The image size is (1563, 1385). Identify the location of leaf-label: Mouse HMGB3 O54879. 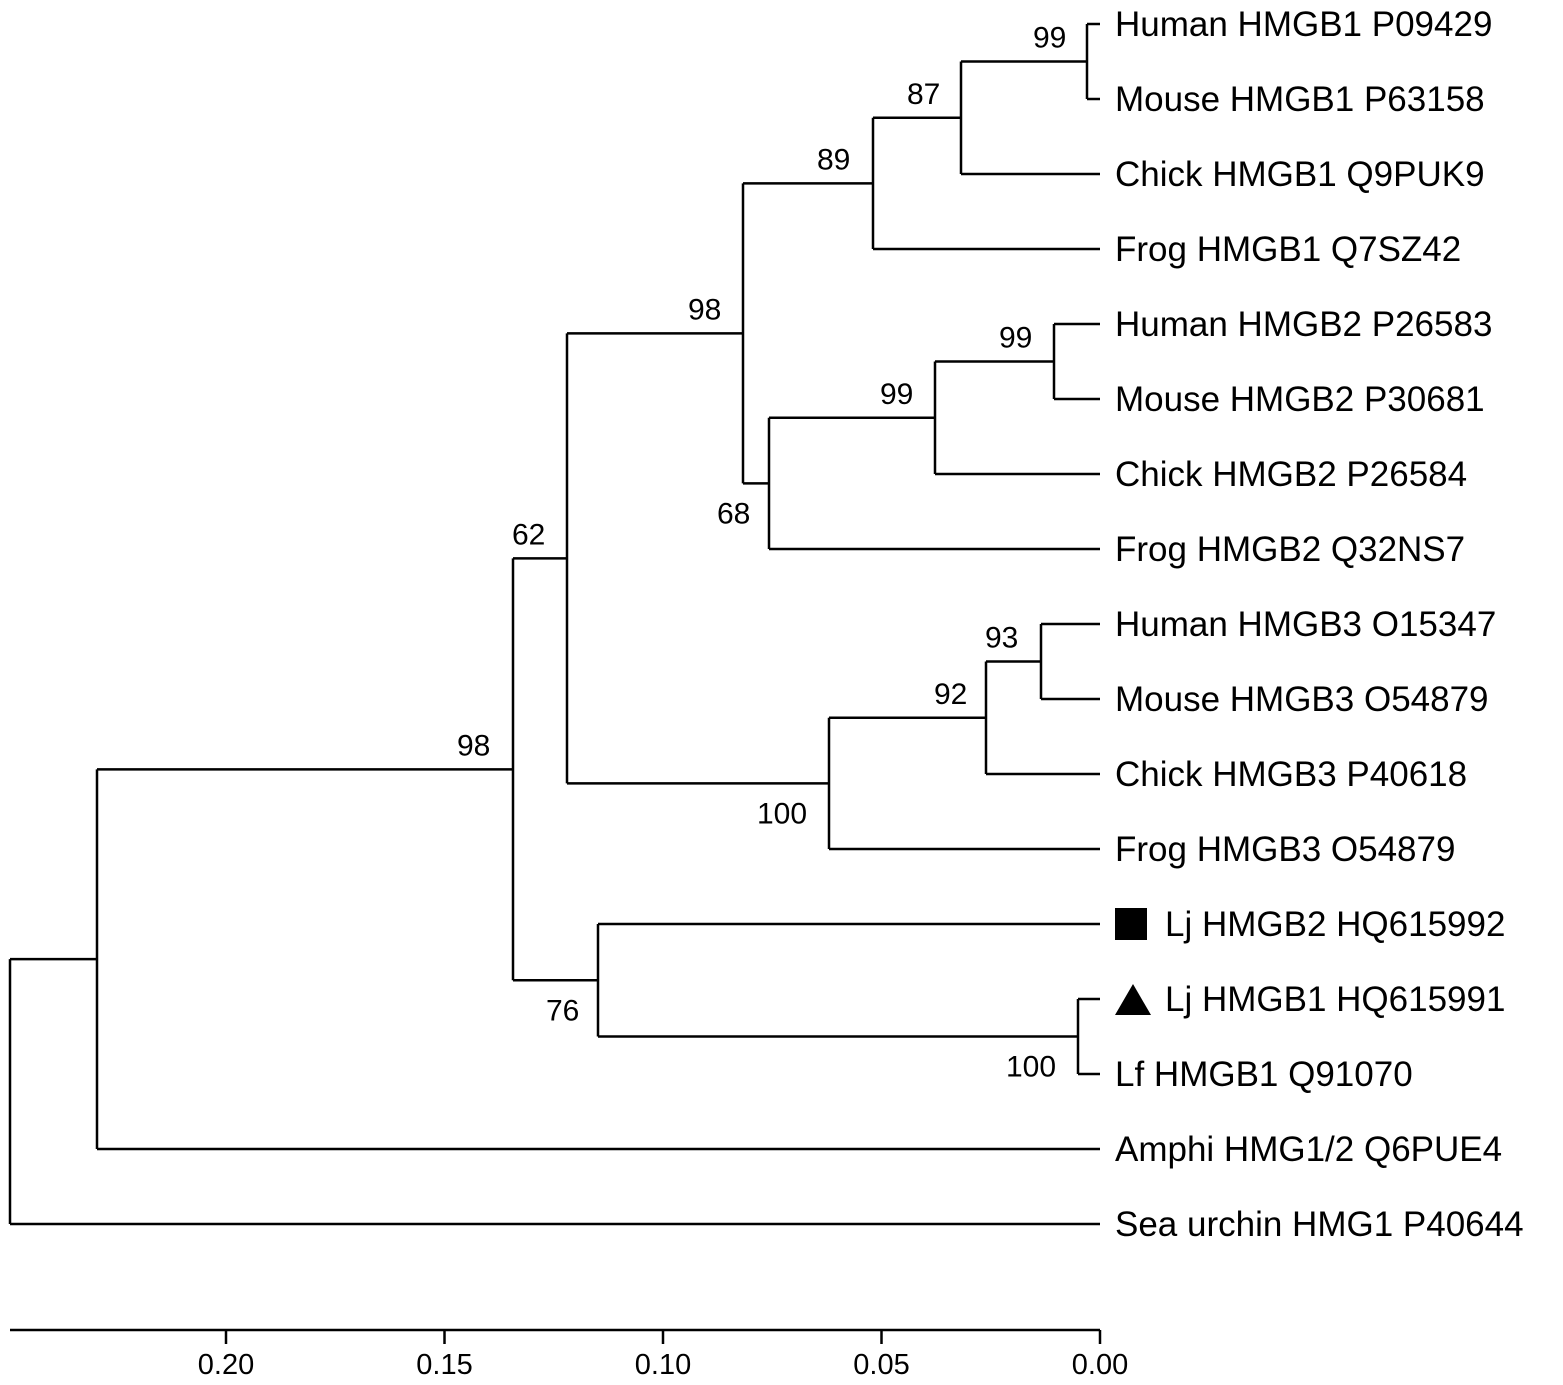
(1302, 699).